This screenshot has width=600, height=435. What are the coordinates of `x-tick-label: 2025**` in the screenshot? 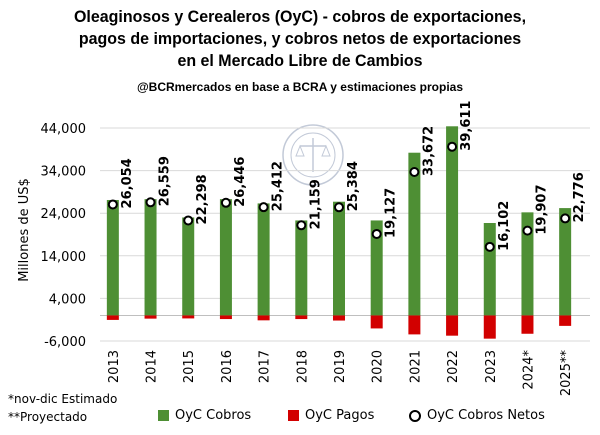 It's located at (566, 373).